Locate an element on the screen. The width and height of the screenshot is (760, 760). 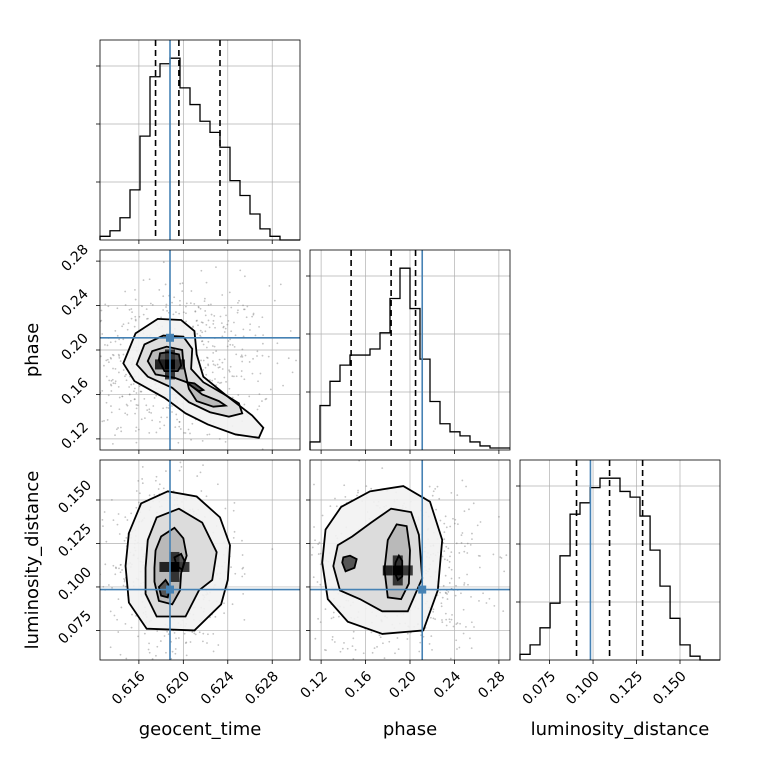
histogram-panel-luminosity_distance is located at coordinates (618, 561).